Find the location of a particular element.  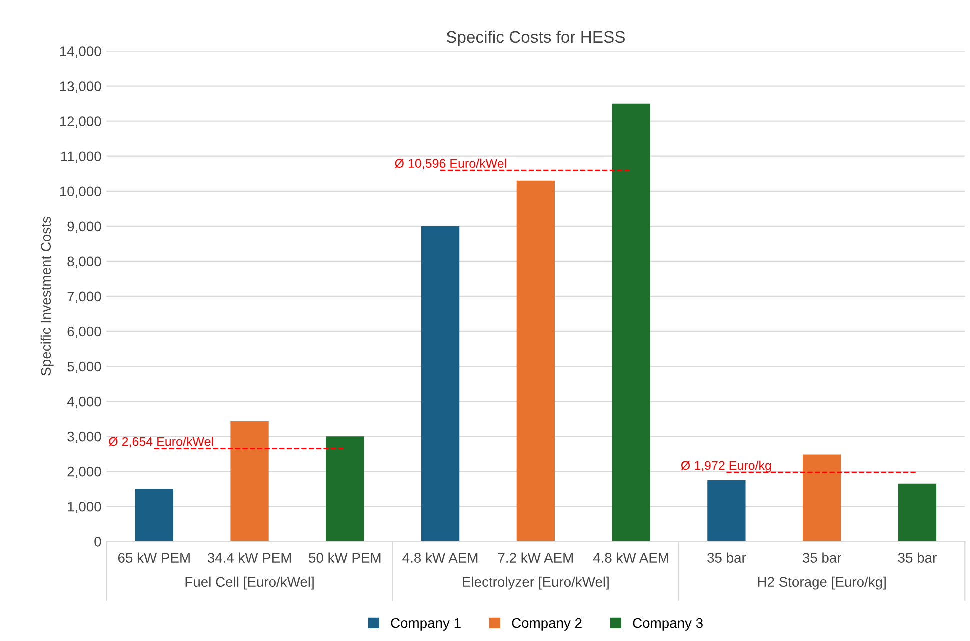

y-tick-label: 4,000 is located at coordinates (84, 402).